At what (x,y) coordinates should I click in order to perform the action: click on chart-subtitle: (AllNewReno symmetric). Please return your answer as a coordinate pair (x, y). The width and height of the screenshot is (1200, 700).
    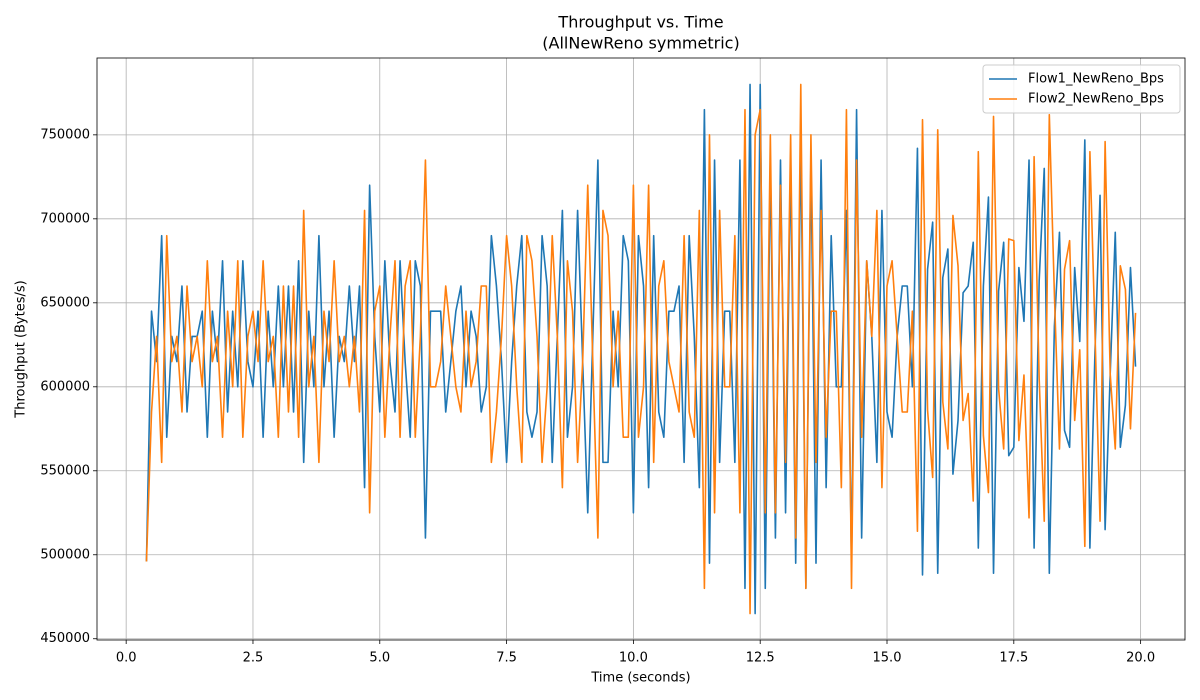
    Looking at the image, I should click on (640, 43).